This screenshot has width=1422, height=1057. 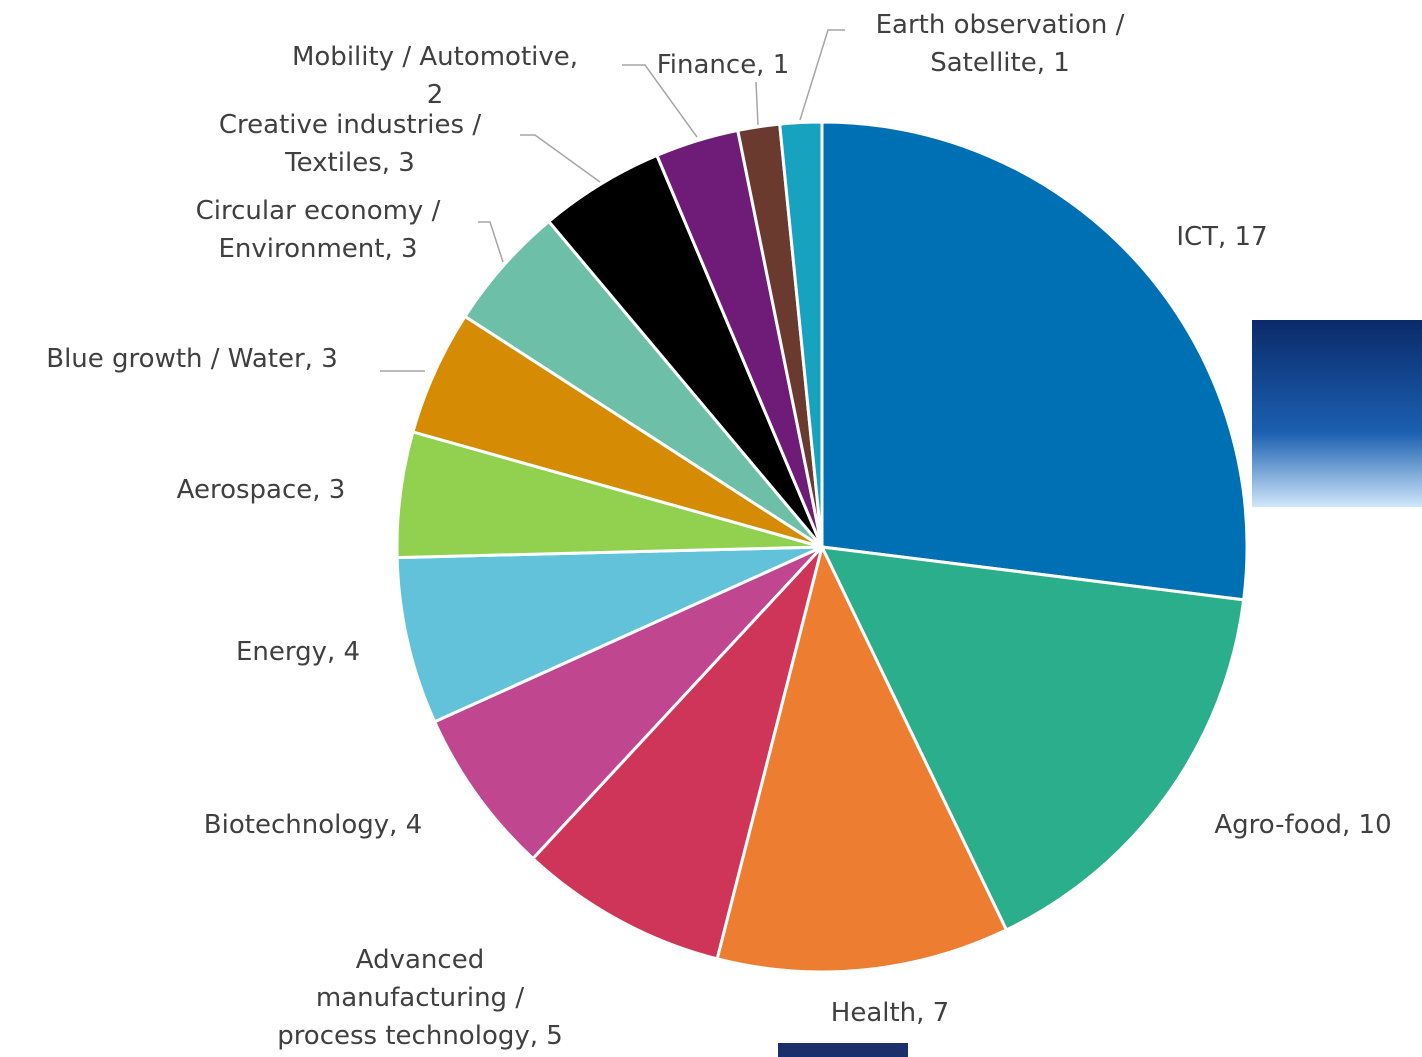 I want to click on data-label: Earth observation / Satellite, 1, so click(x=1000, y=44).